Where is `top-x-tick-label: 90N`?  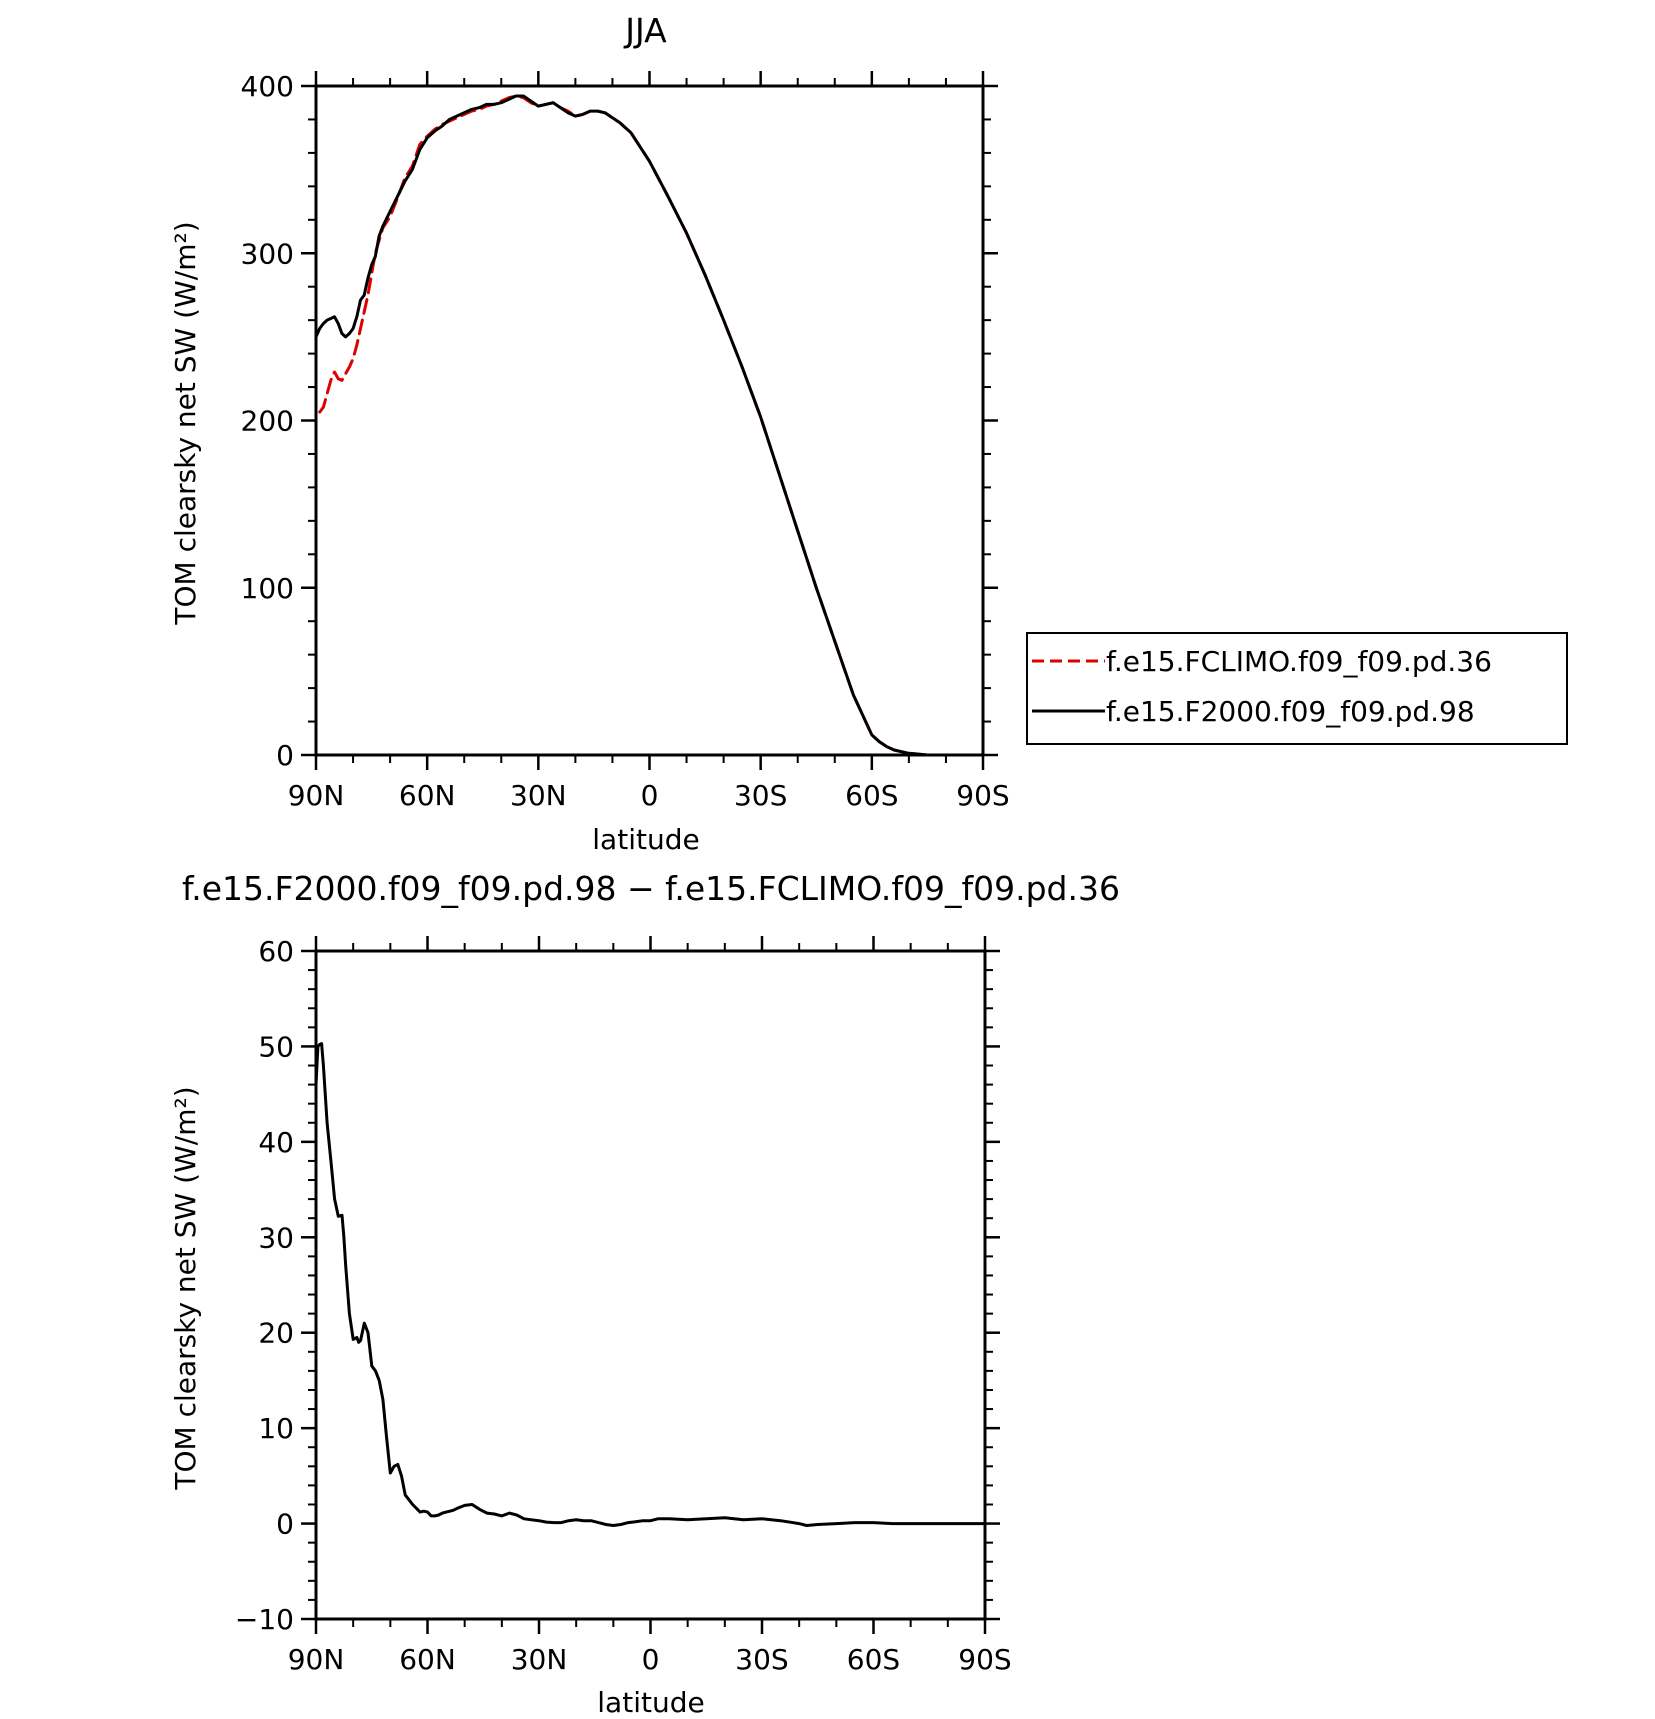 top-x-tick-label: 90N is located at coordinates (316, 795).